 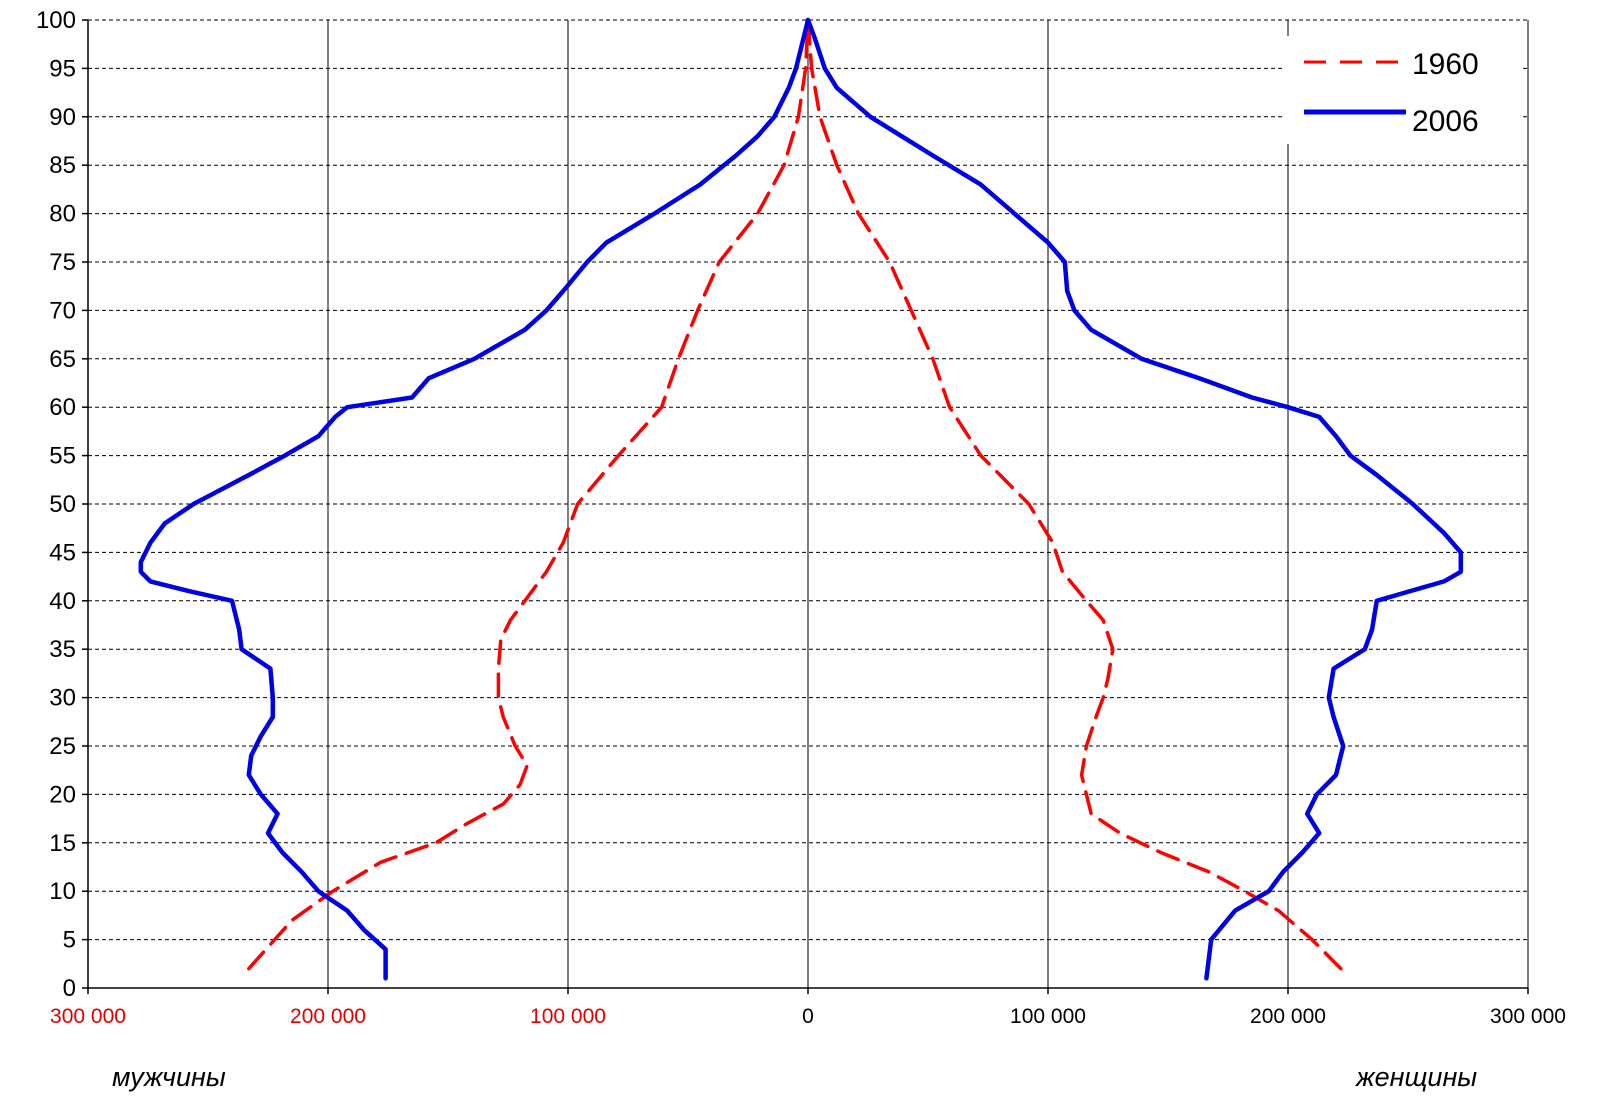 I want to click on y-tick-label: 55, so click(x=62, y=456).